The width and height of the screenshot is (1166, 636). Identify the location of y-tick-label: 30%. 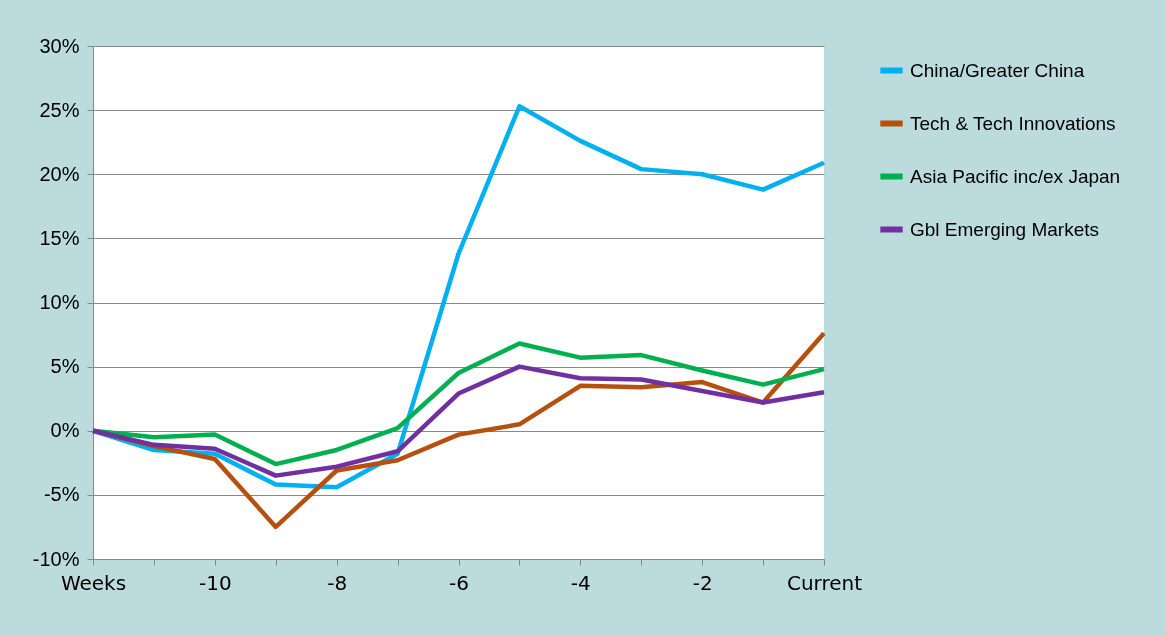
(59, 45).